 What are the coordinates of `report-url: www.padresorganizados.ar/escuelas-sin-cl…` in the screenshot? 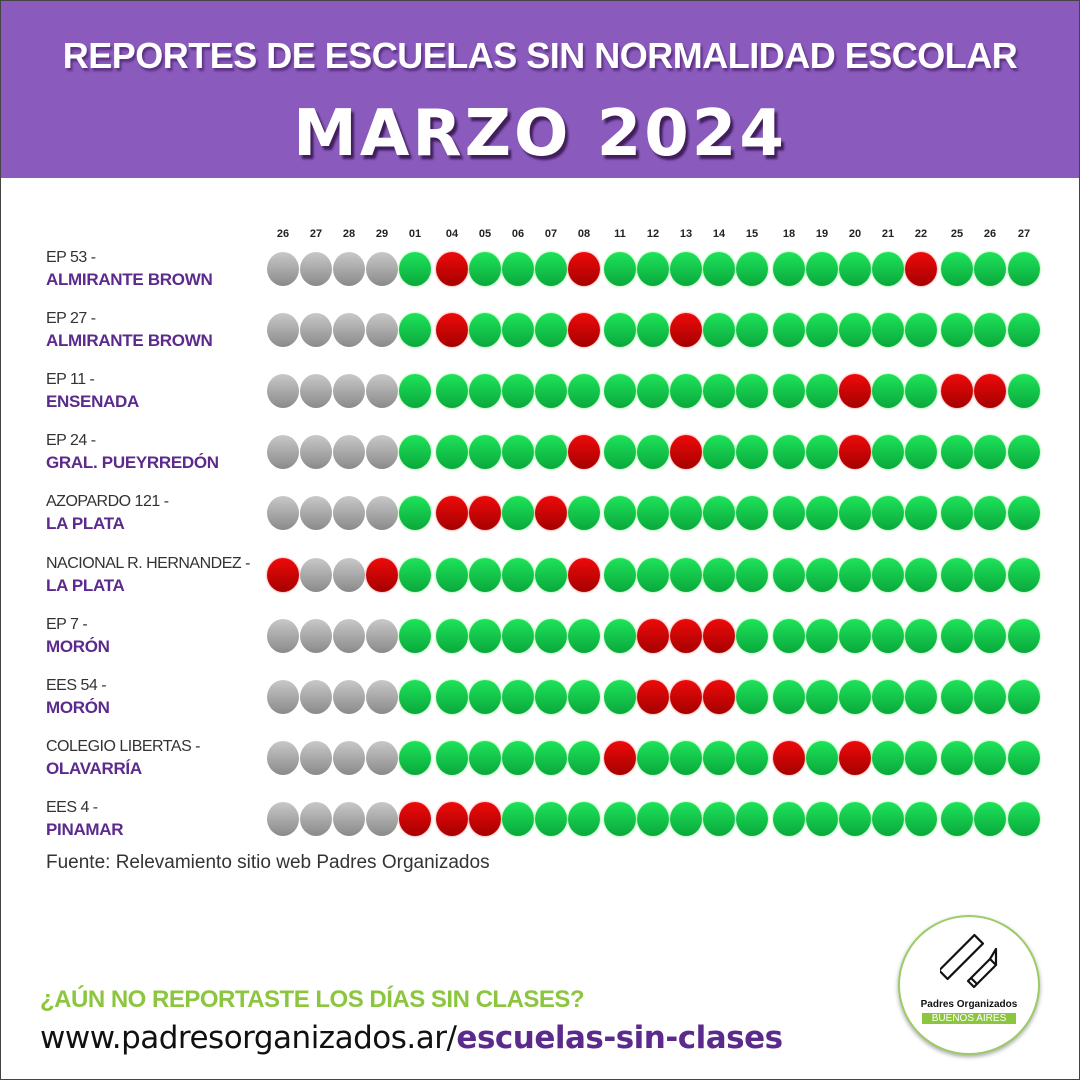 It's located at (411, 1038).